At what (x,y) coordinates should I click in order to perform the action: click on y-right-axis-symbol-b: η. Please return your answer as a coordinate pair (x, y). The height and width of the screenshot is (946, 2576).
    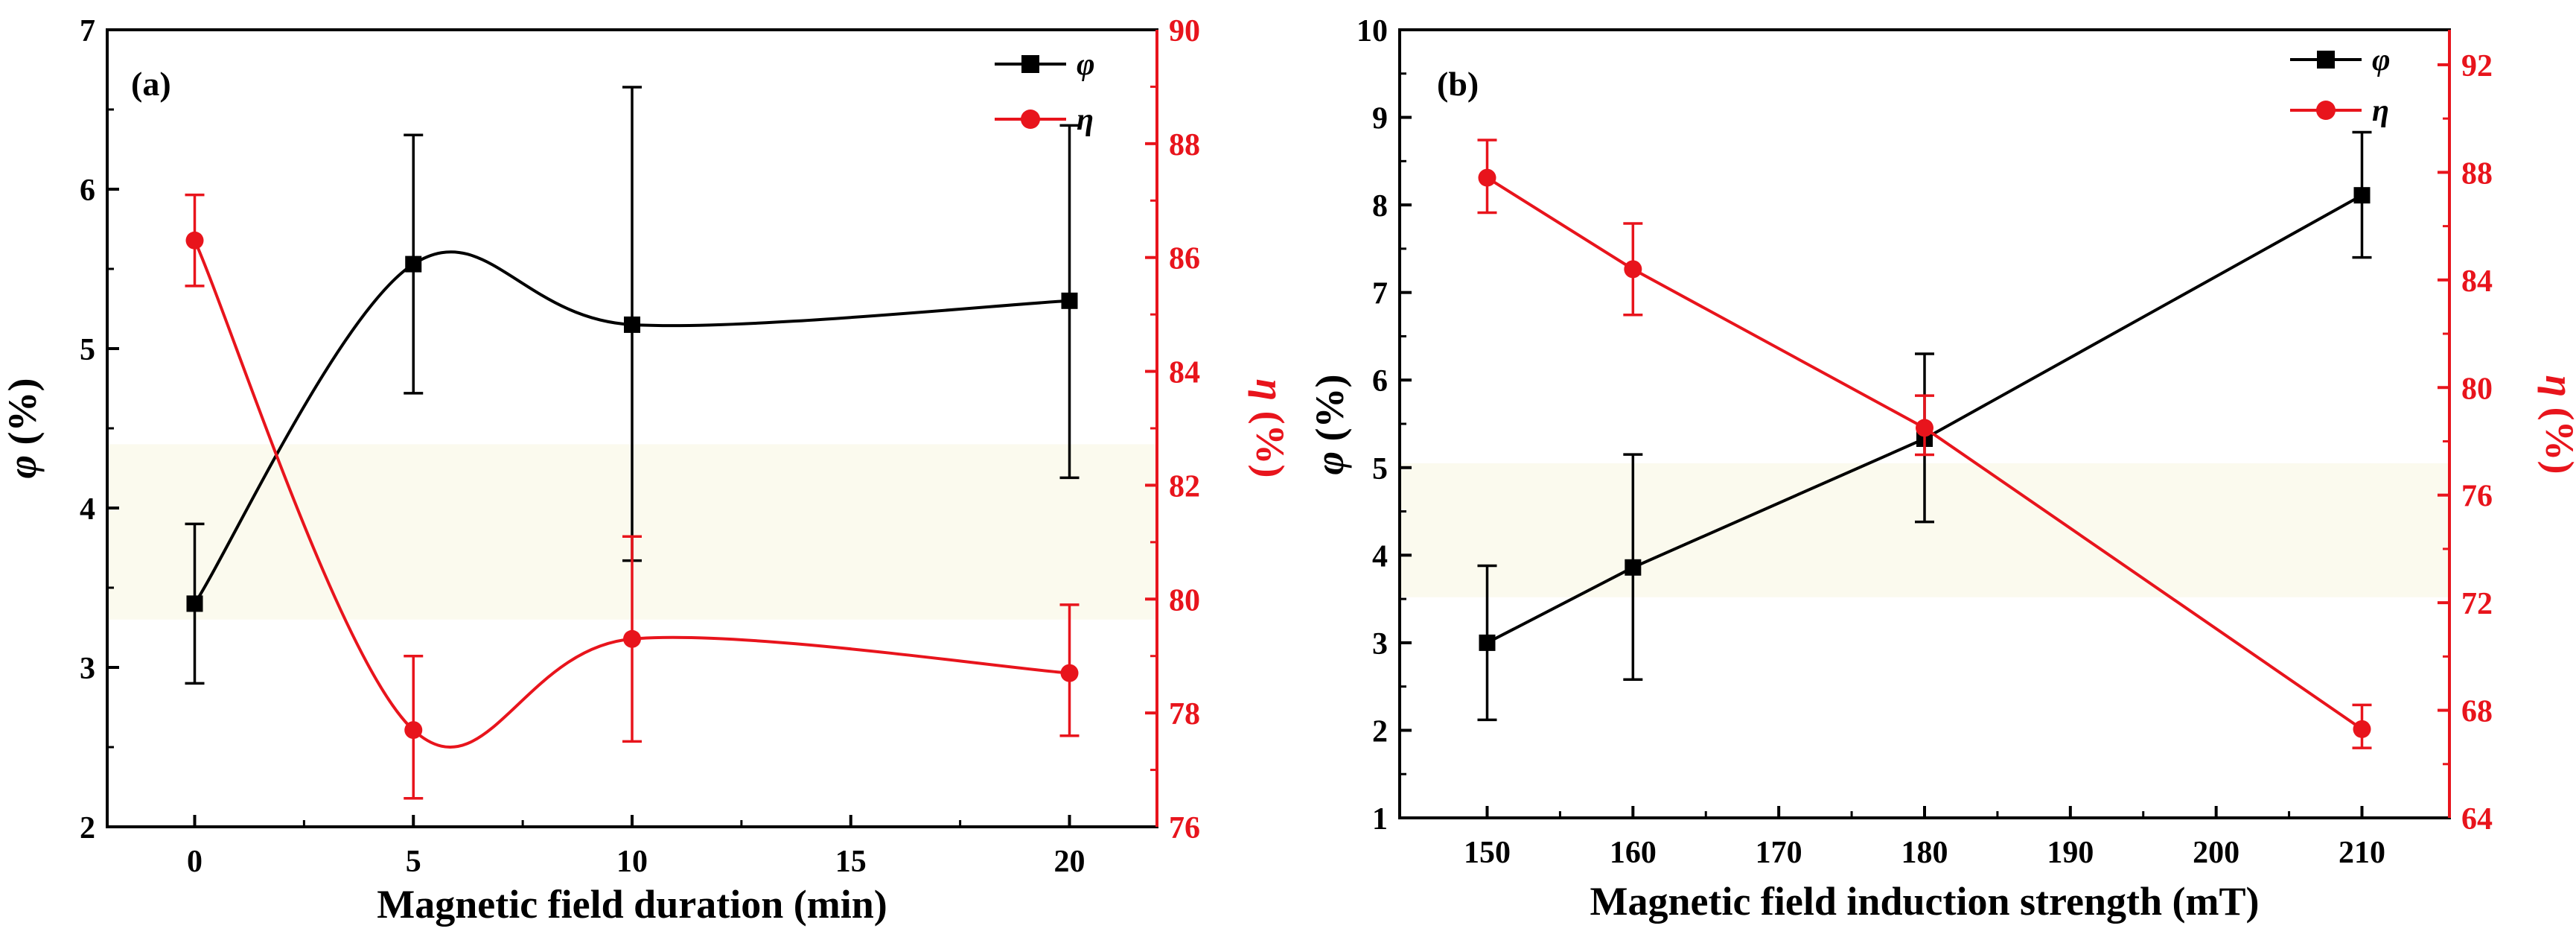
    Looking at the image, I should click on (2556, 386).